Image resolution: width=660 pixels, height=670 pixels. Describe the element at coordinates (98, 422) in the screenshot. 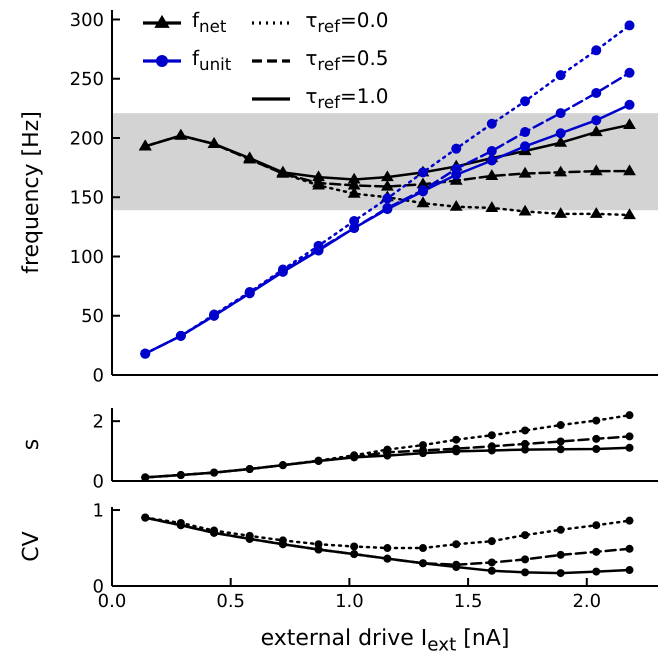

I see `y-tick-label: 2` at that location.